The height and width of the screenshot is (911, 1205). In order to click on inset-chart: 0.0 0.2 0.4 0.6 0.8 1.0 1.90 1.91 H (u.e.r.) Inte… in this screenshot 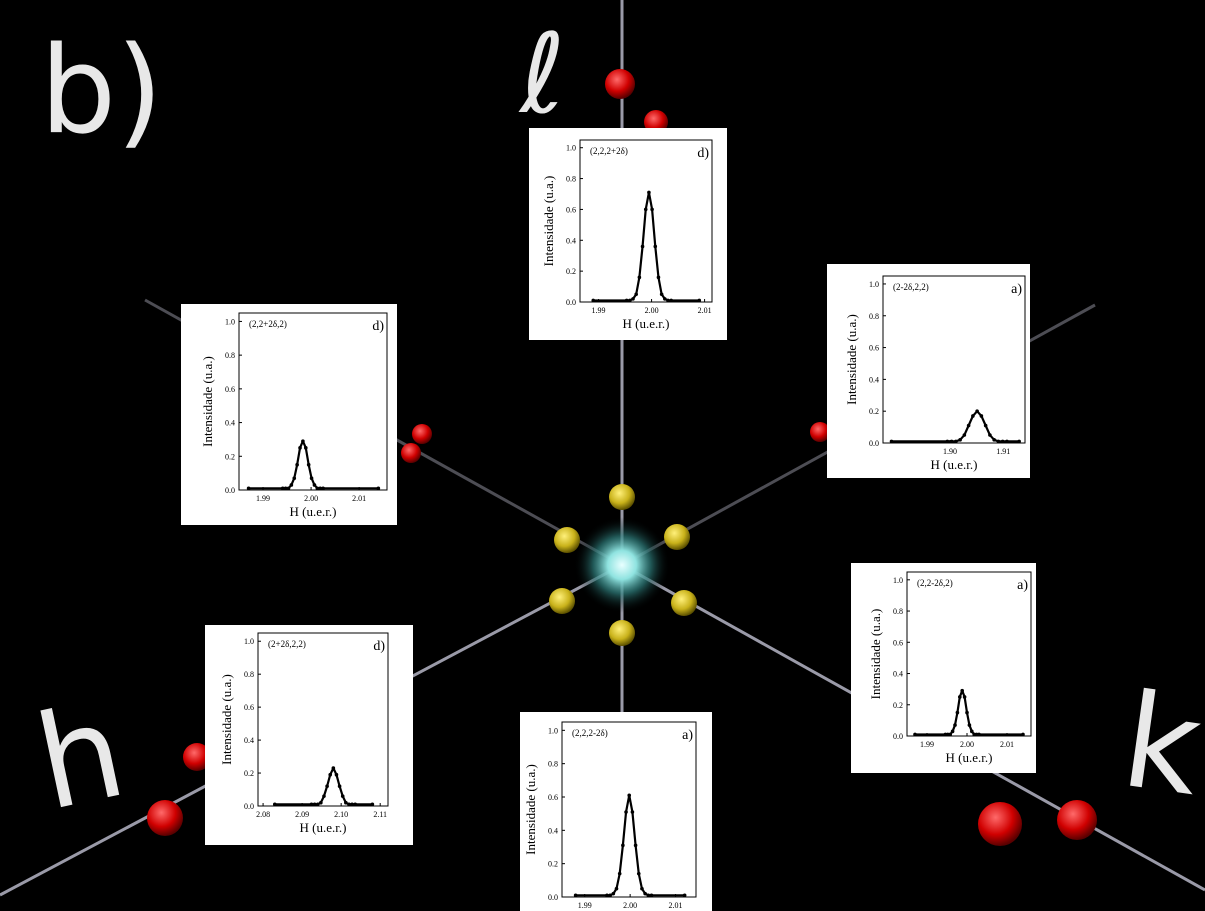, I will do `click(928, 371)`.